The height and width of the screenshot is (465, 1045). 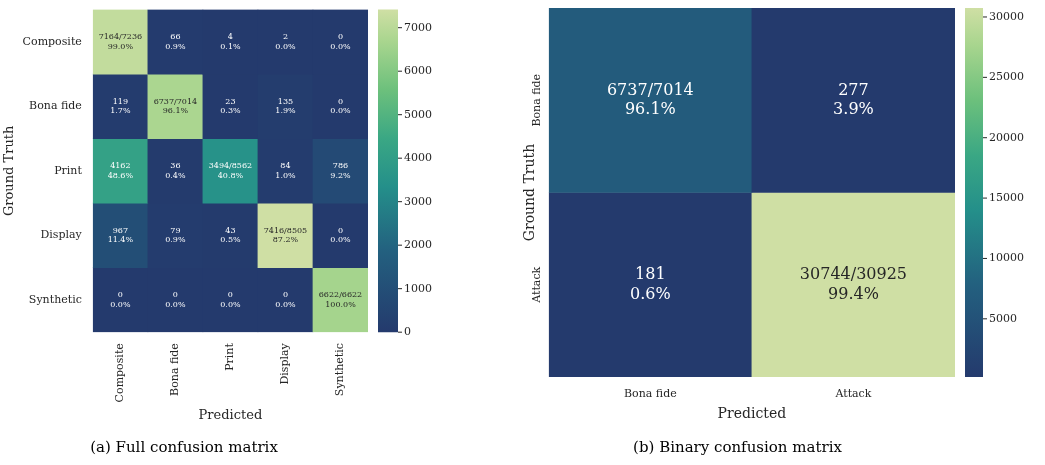 What do you see at coordinates (418, 201) in the screenshot?
I see `color-bar-label: 3000` at bounding box center [418, 201].